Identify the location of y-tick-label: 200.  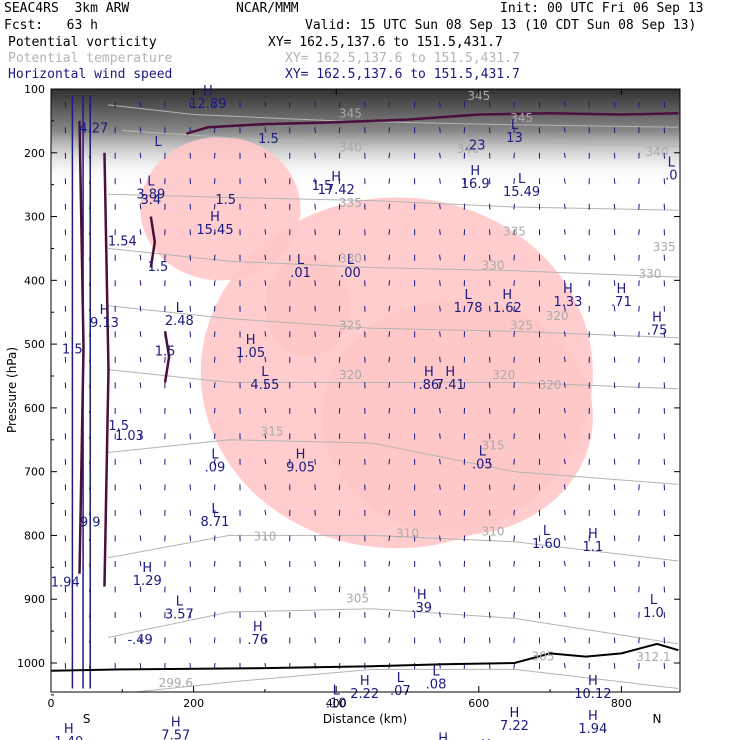
(34, 153).